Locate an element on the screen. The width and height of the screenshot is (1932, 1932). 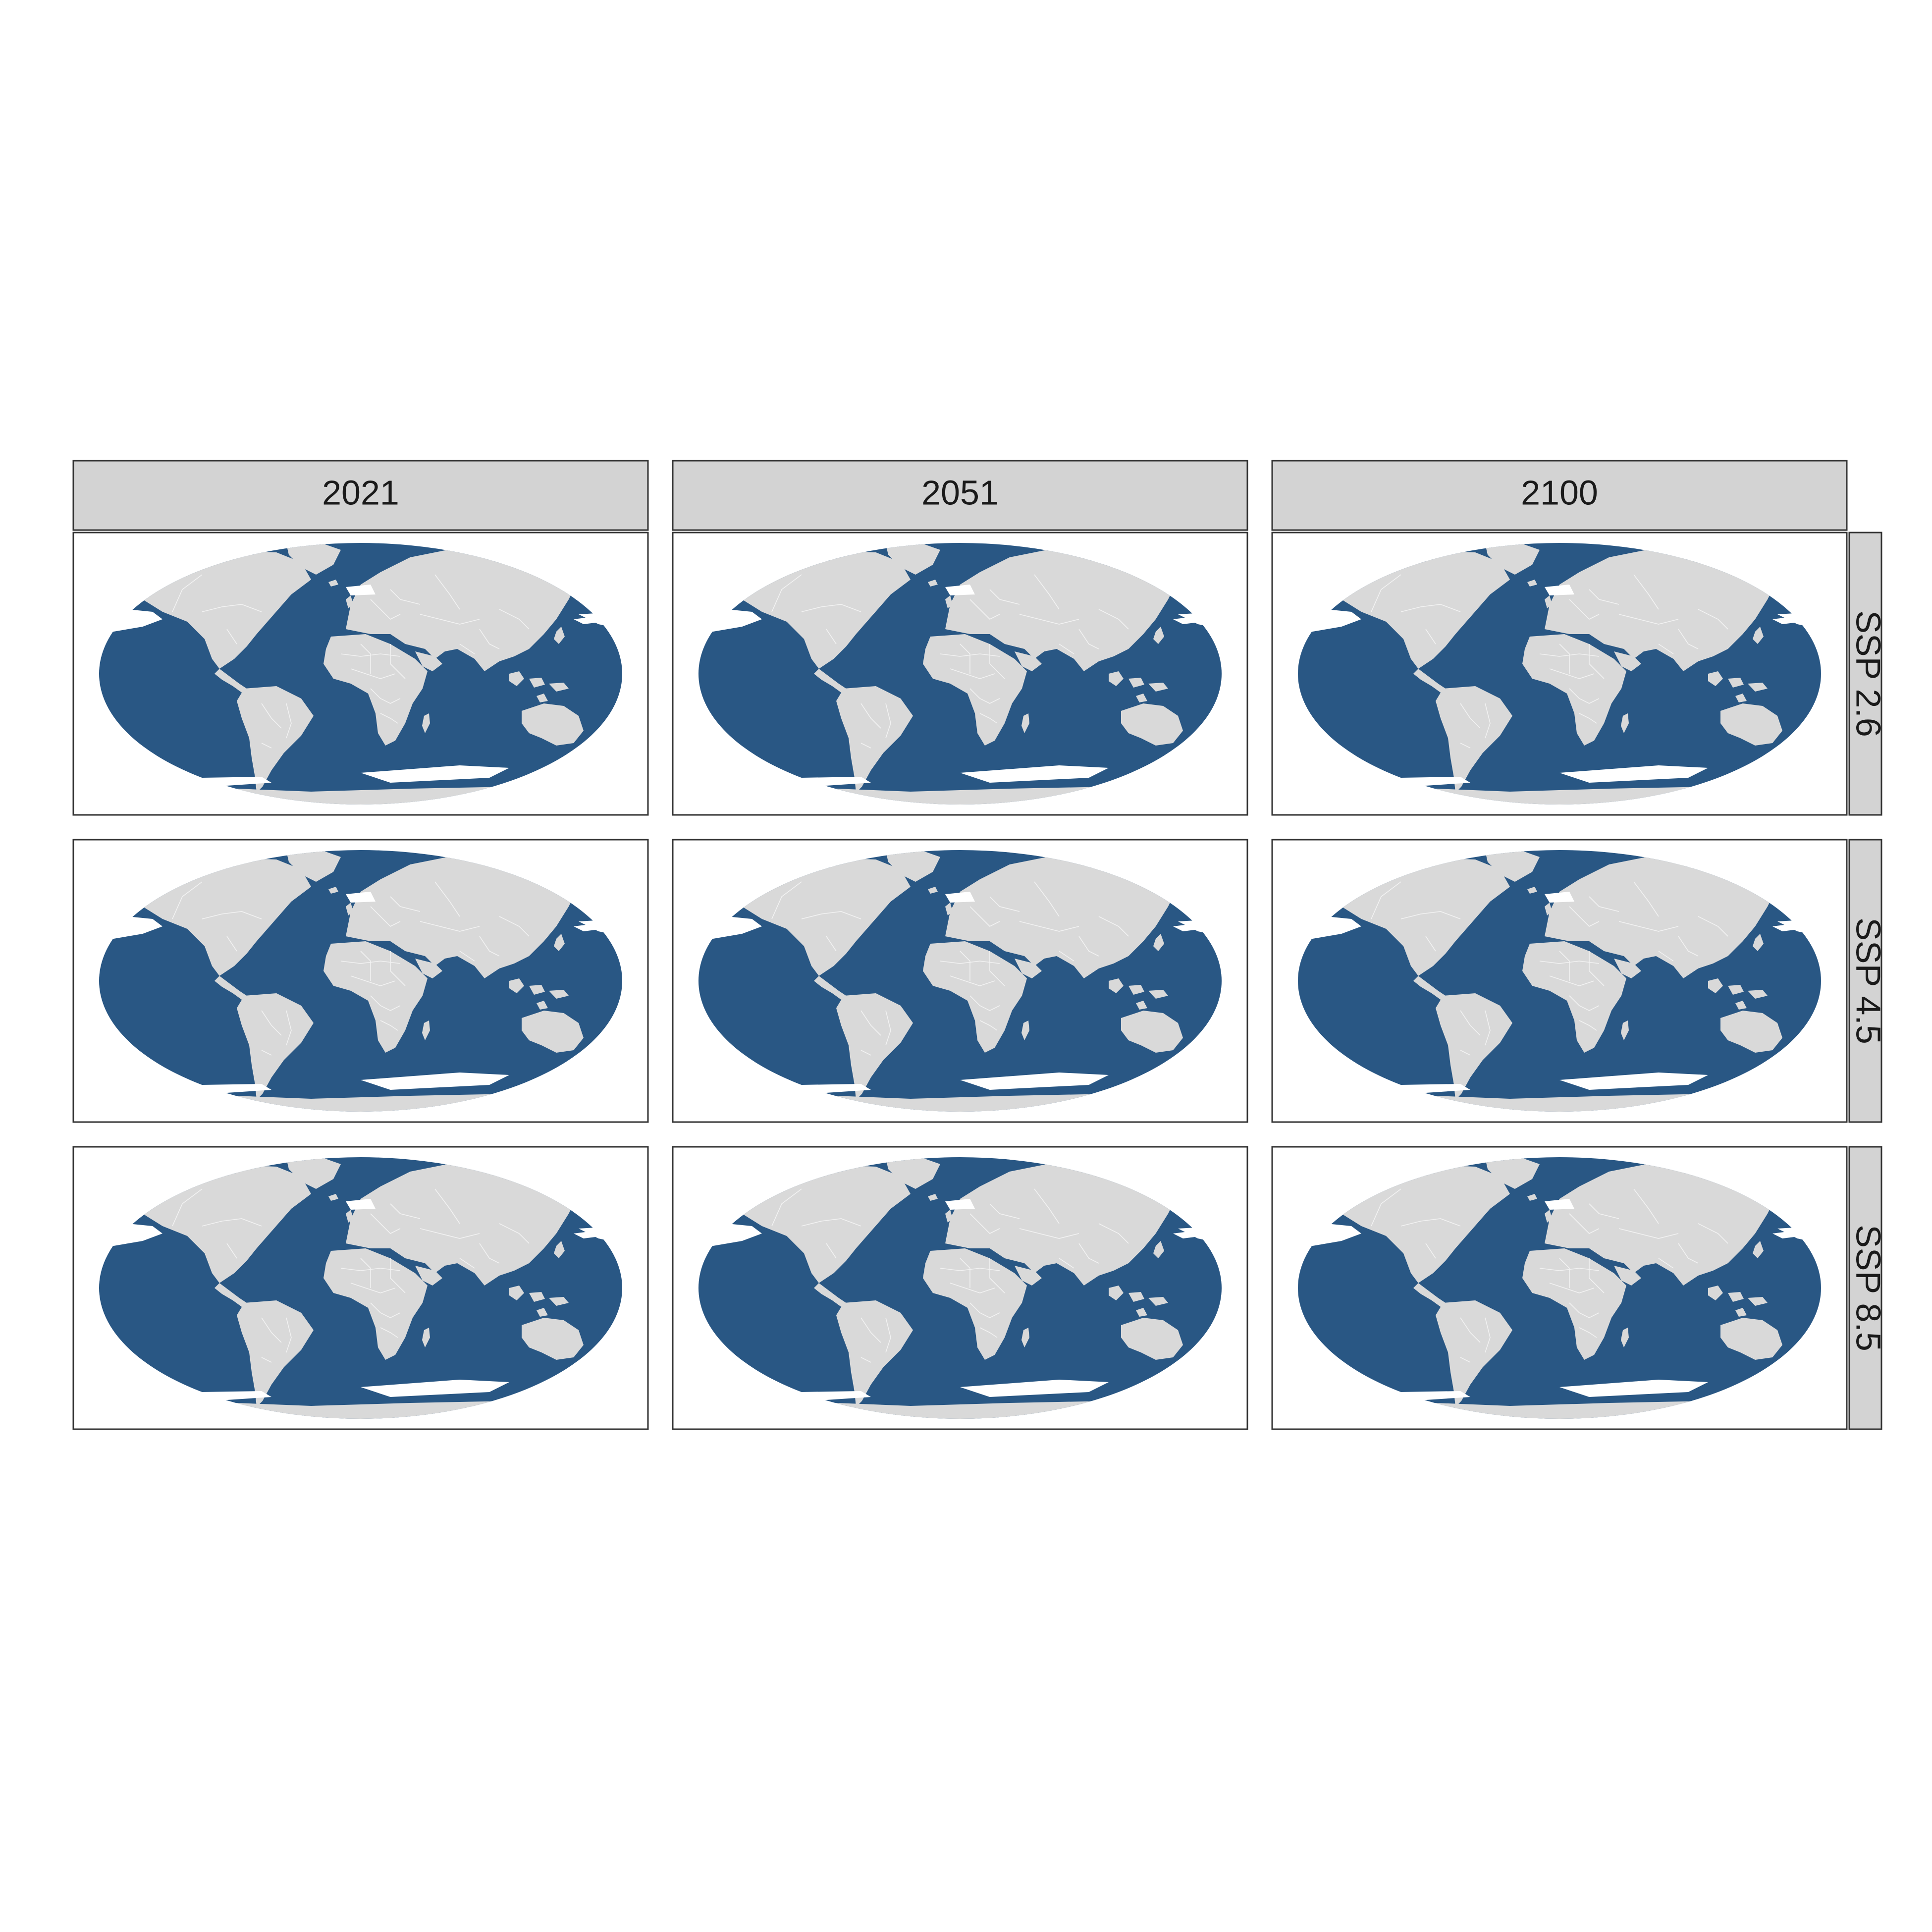
row-strips: SSP 2.6 SSP 4.5 SSP 8.5 is located at coordinates (1868, 981).